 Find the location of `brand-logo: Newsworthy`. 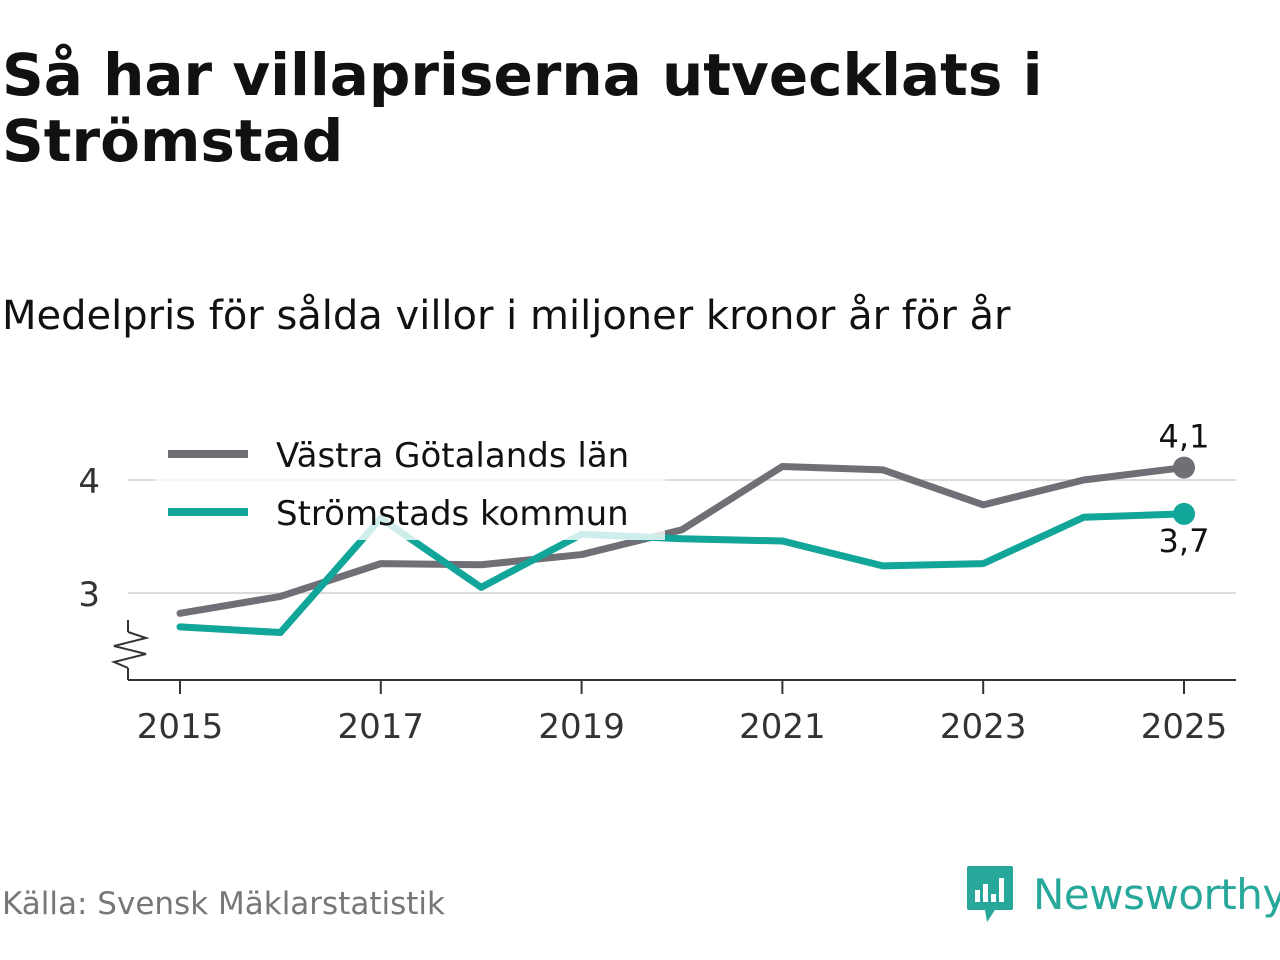

brand-logo: Newsworthy is located at coordinates (1122, 894).